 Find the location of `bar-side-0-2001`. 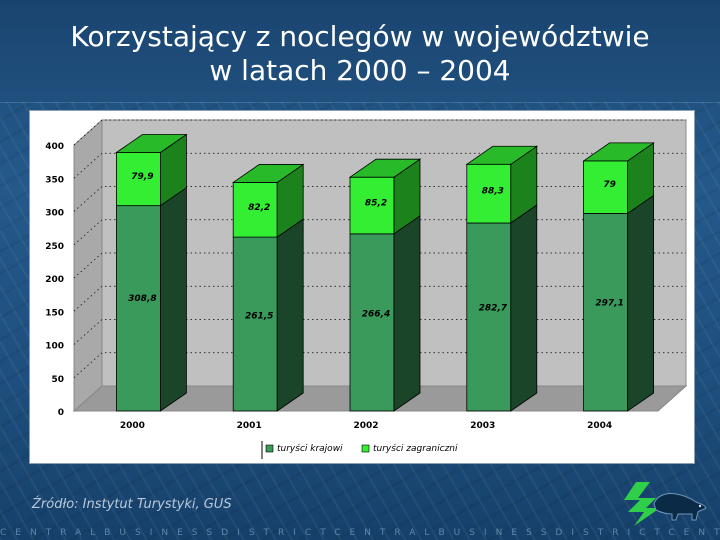

bar-side-0-2001 is located at coordinates (290, 315).